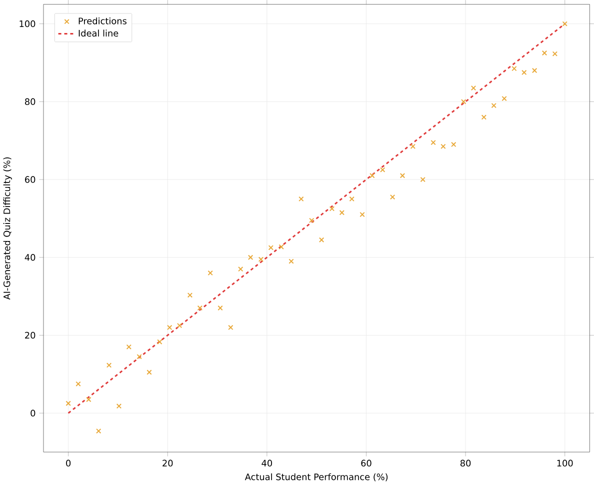 This screenshot has width=594, height=485. Describe the element at coordinates (30, 335) in the screenshot. I see `y-tick-label: 20` at that location.